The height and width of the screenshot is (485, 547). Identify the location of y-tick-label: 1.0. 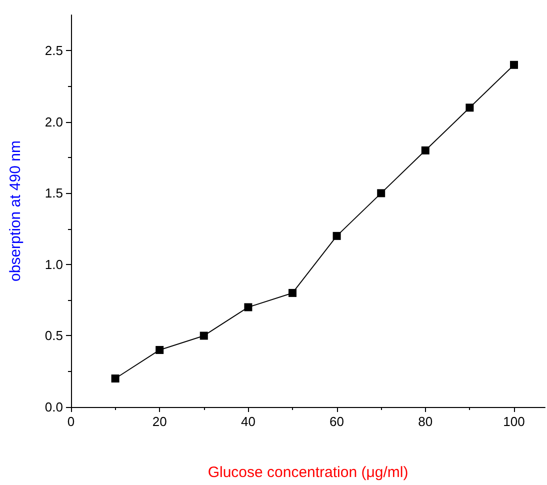
(53, 264).